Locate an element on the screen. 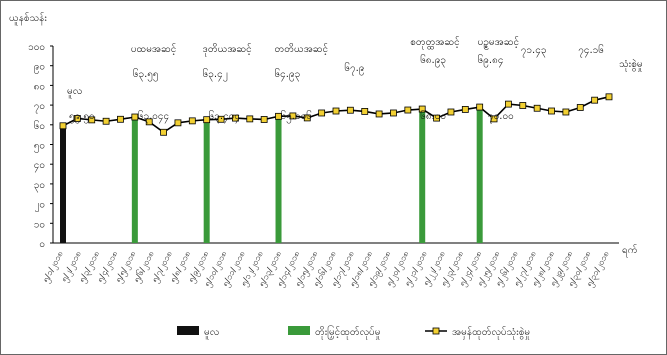 Image resolution: width=667 pixels, height=355 pixels. legend-label-reduction: တိုးမြှင့်ထုတ်လုပ်မှု is located at coordinates (347, 332).